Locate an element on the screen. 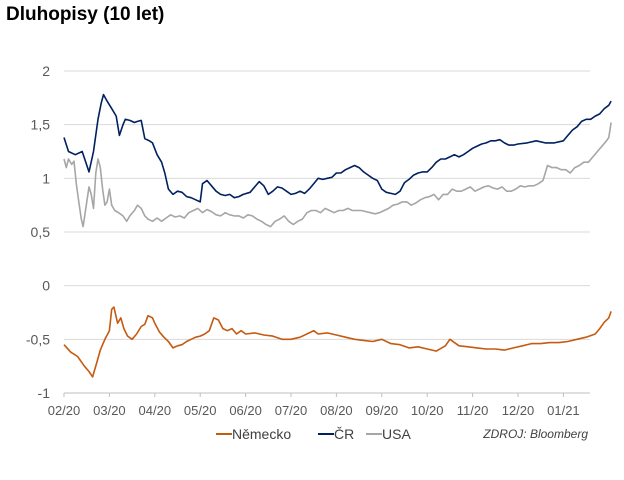  y-tick-label: 2 is located at coordinates (46, 71).